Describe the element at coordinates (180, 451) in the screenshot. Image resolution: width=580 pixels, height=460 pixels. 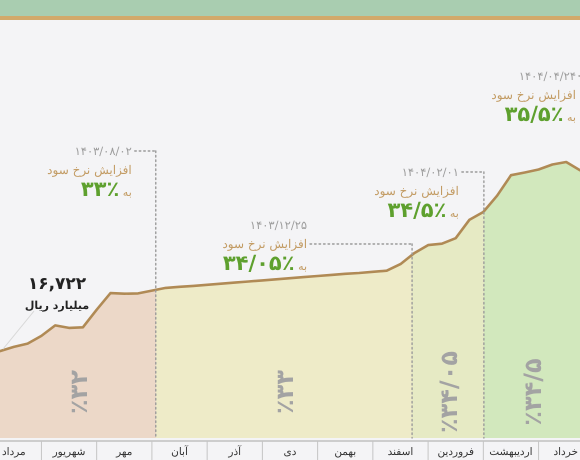
I see `x-tick-label: آبان` at that location.